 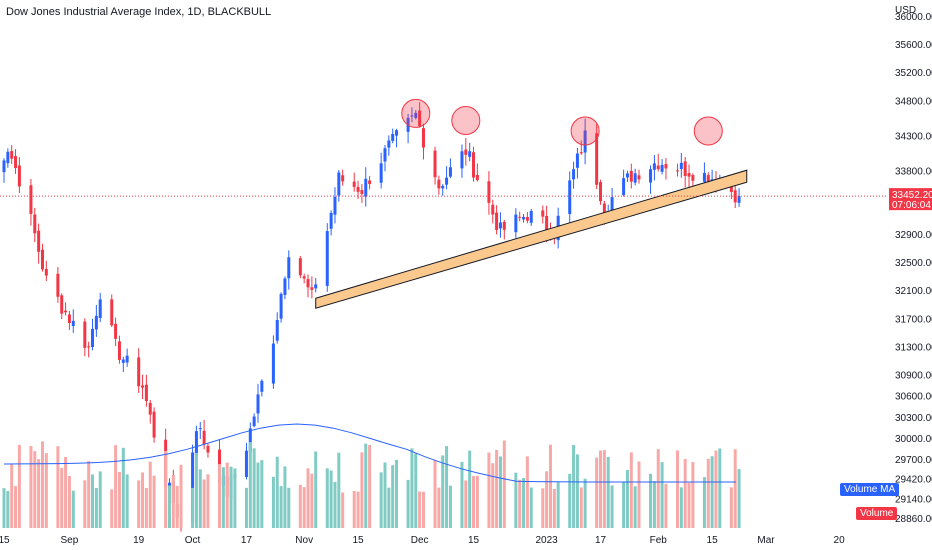 I want to click on price-countdown-label: 07:06:04, so click(x=911, y=205).